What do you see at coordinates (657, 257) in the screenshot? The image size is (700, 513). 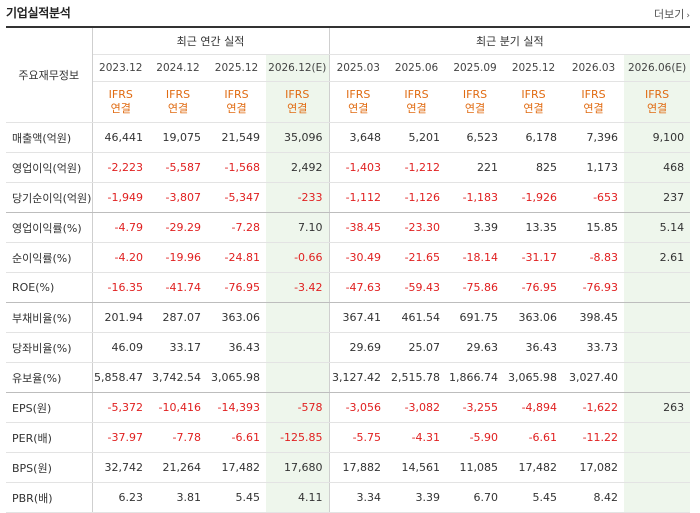 I see `value-cell: 2.61` at bounding box center [657, 257].